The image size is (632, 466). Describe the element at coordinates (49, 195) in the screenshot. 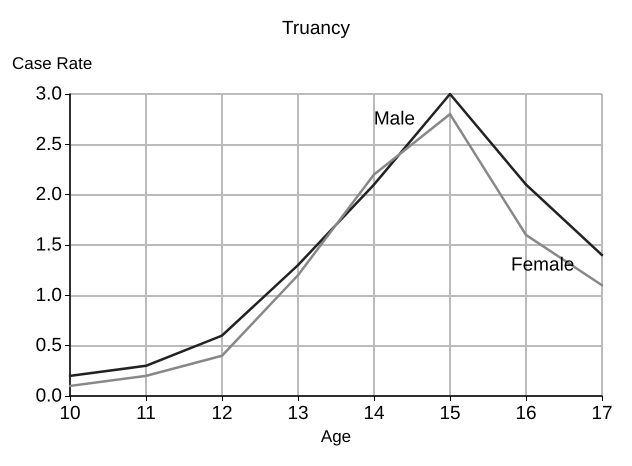

I see `y-tick-label: 2.0` at that location.